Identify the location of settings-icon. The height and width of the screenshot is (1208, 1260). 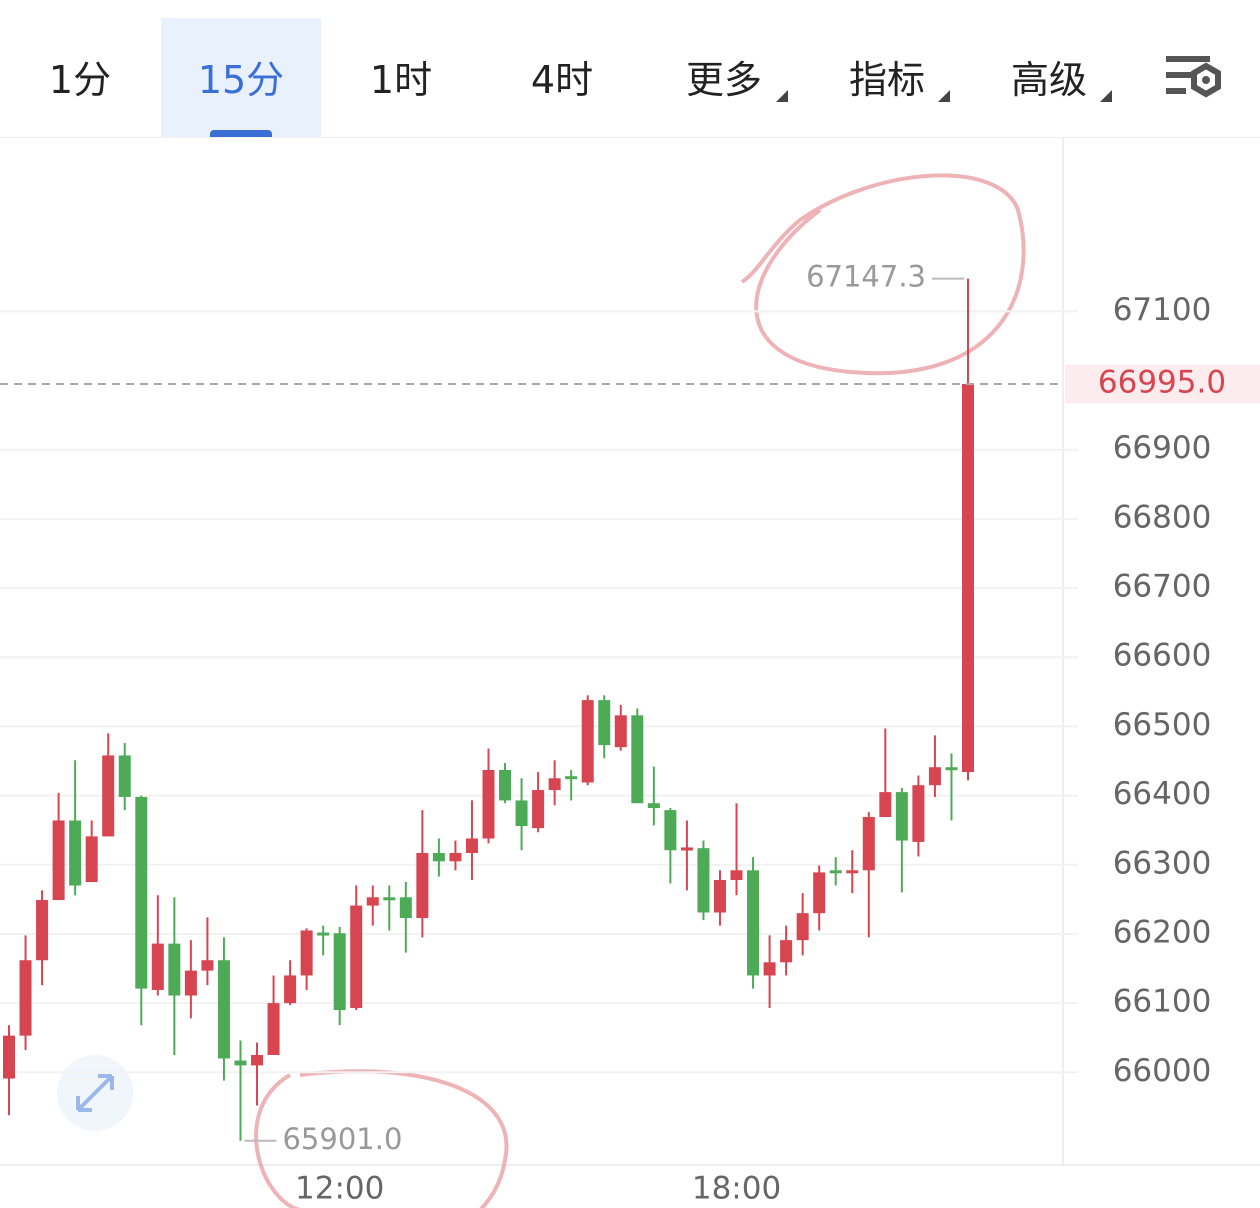
(1193, 80).